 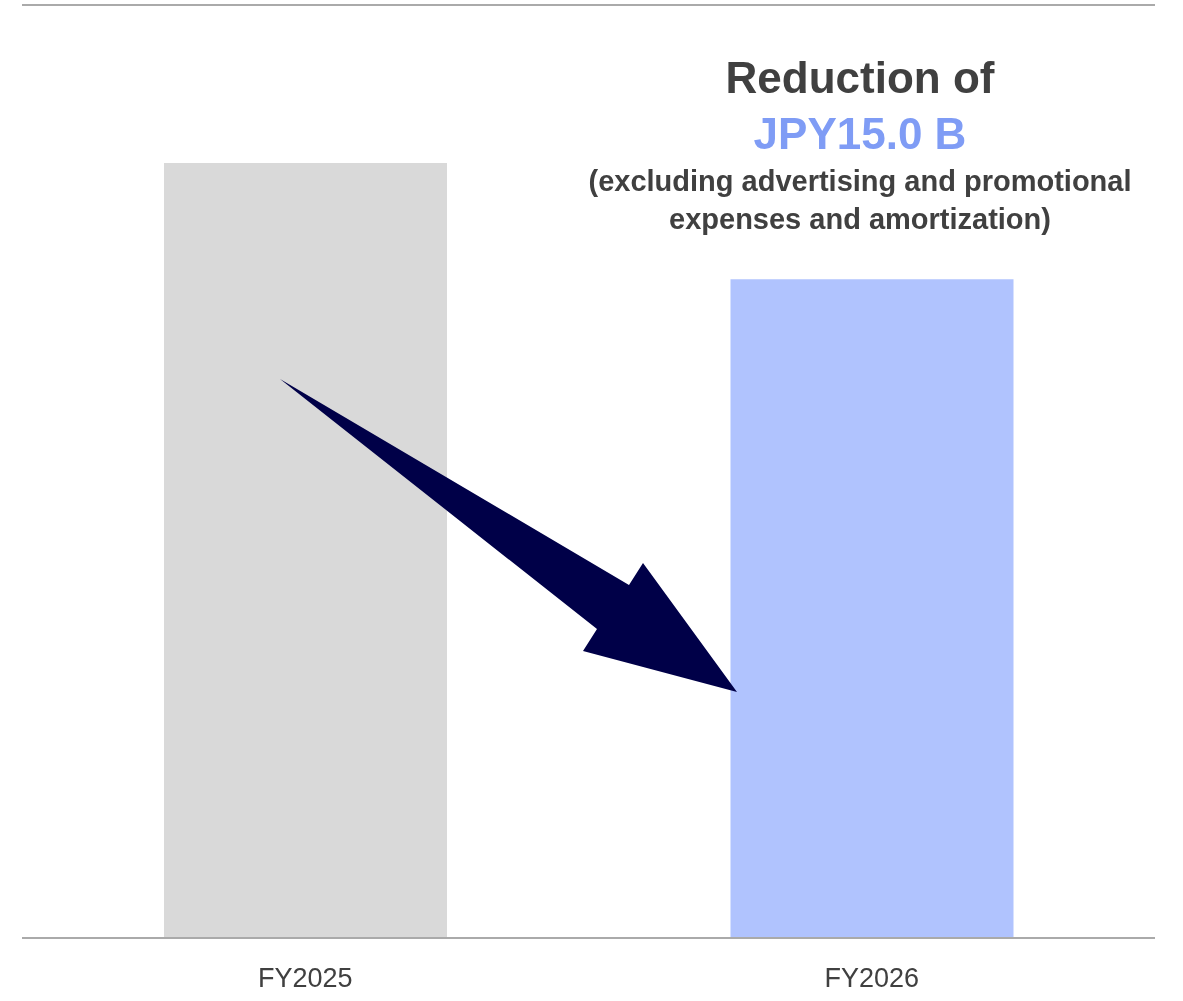 I want to click on x-tick-label: FY2026, so click(x=872, y=978).